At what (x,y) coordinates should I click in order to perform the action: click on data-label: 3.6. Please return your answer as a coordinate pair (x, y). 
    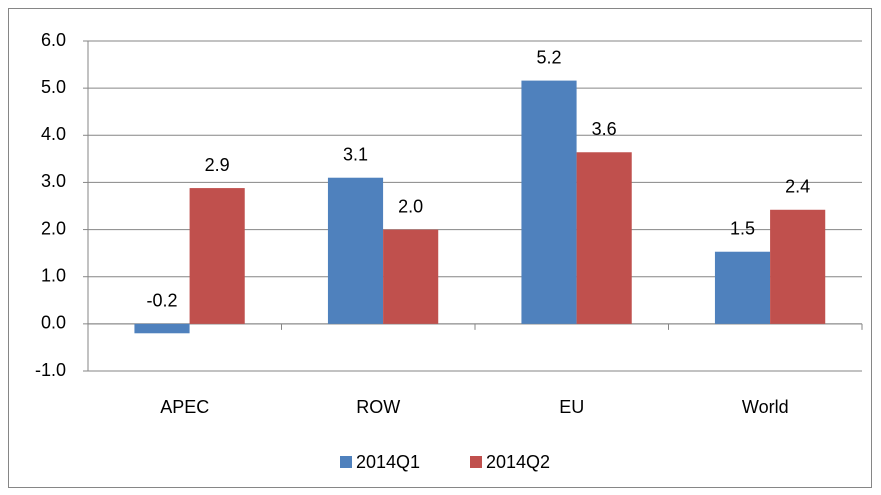
    Looking at the image, I should click on (604, 129).